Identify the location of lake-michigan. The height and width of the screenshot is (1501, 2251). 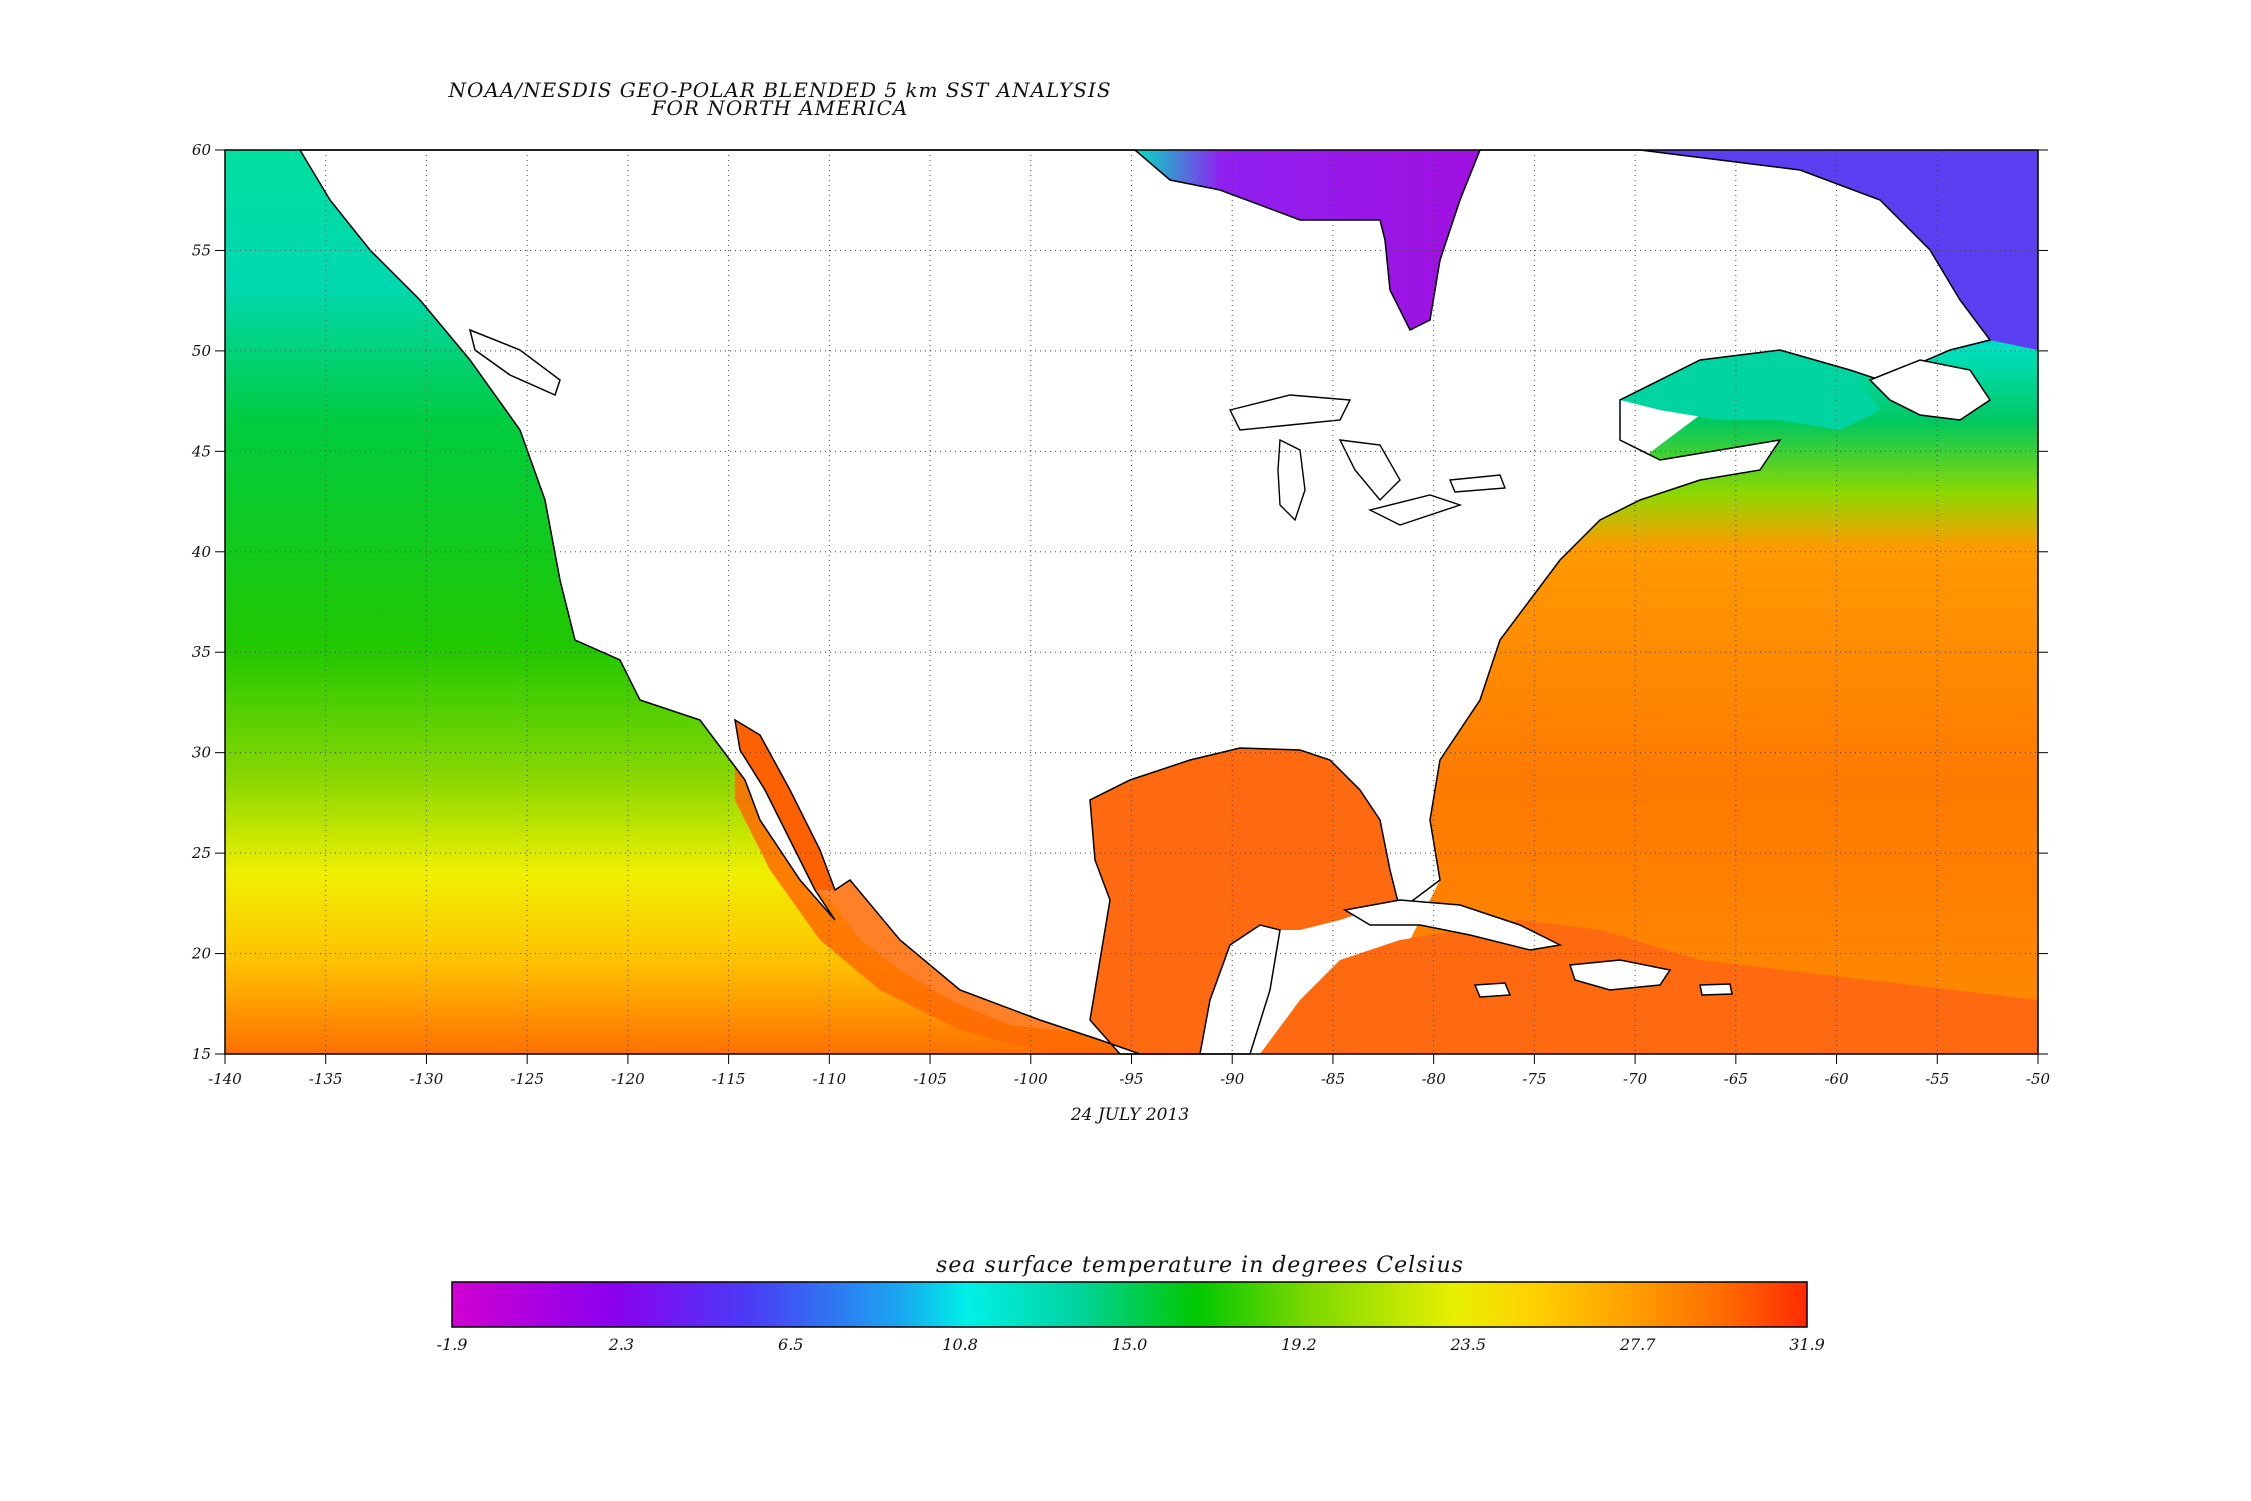
(1291, 480).